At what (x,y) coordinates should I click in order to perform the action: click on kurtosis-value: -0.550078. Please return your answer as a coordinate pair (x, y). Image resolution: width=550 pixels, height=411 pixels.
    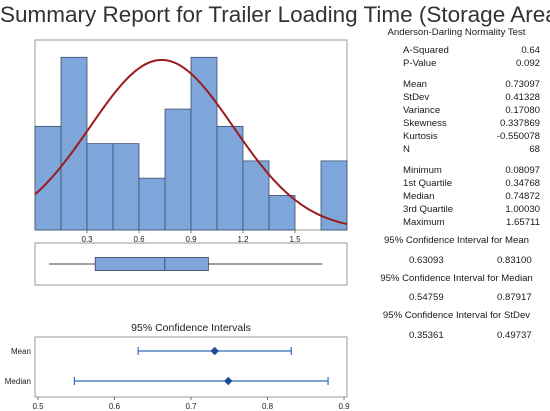
    Looking at the image, I should click on (518, 136).